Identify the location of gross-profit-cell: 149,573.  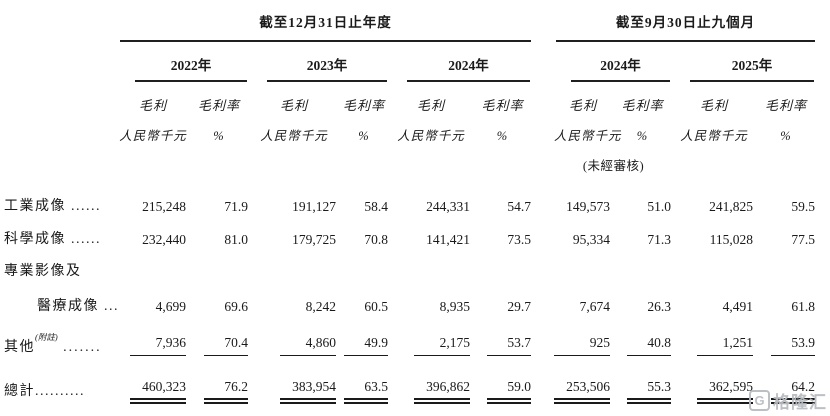
(588, 206).